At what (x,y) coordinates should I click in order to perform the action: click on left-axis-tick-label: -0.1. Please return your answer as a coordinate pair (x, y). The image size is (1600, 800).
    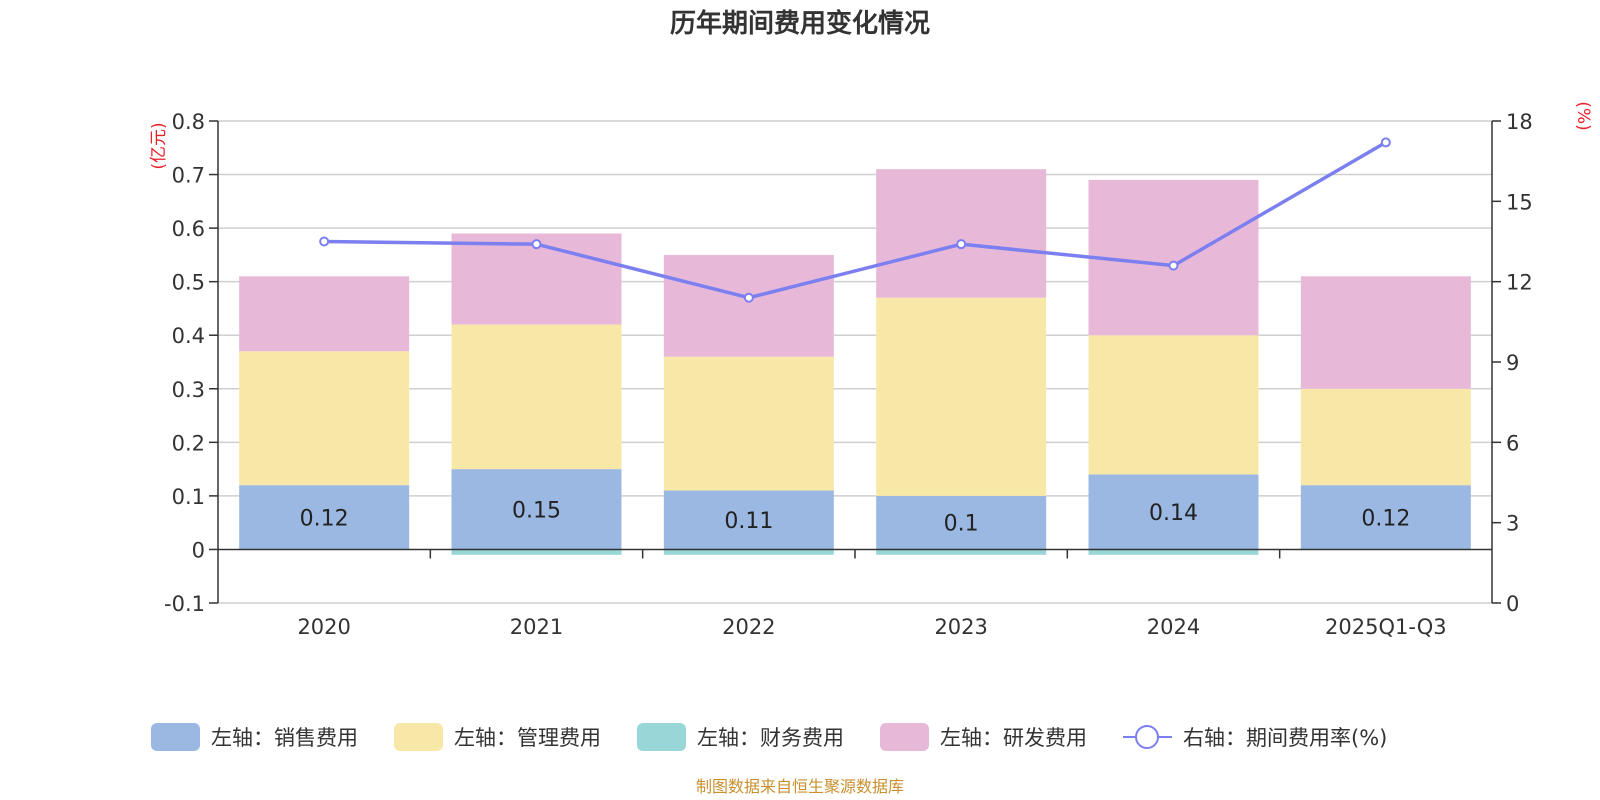
    Looking at the image, I should click on (184, 604).